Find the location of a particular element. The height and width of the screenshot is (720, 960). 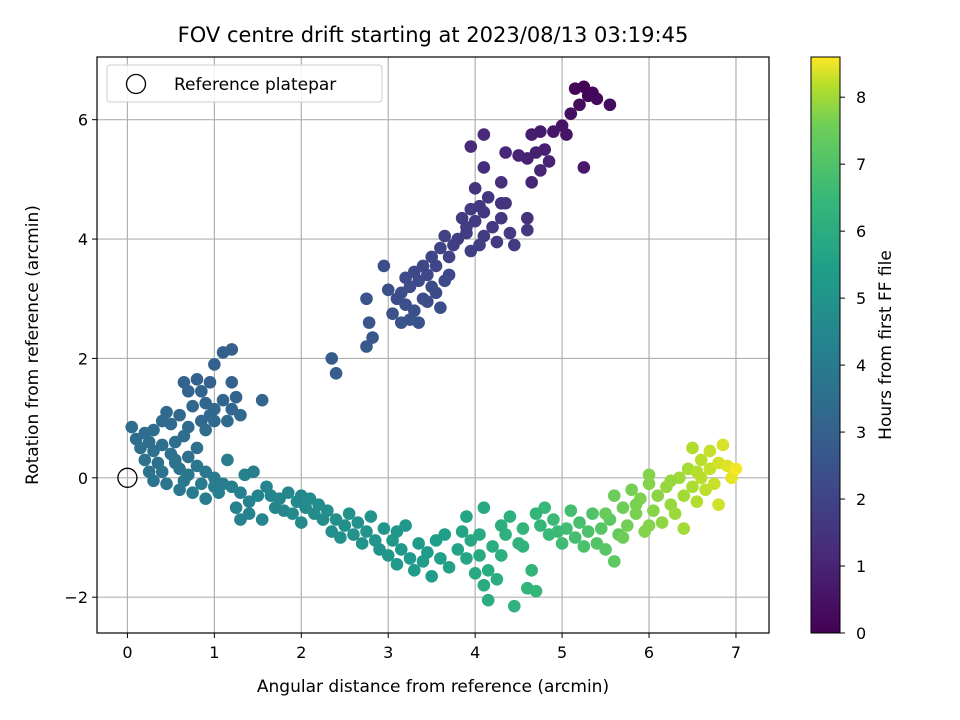

colorbar is located at coordinates (825, 345).